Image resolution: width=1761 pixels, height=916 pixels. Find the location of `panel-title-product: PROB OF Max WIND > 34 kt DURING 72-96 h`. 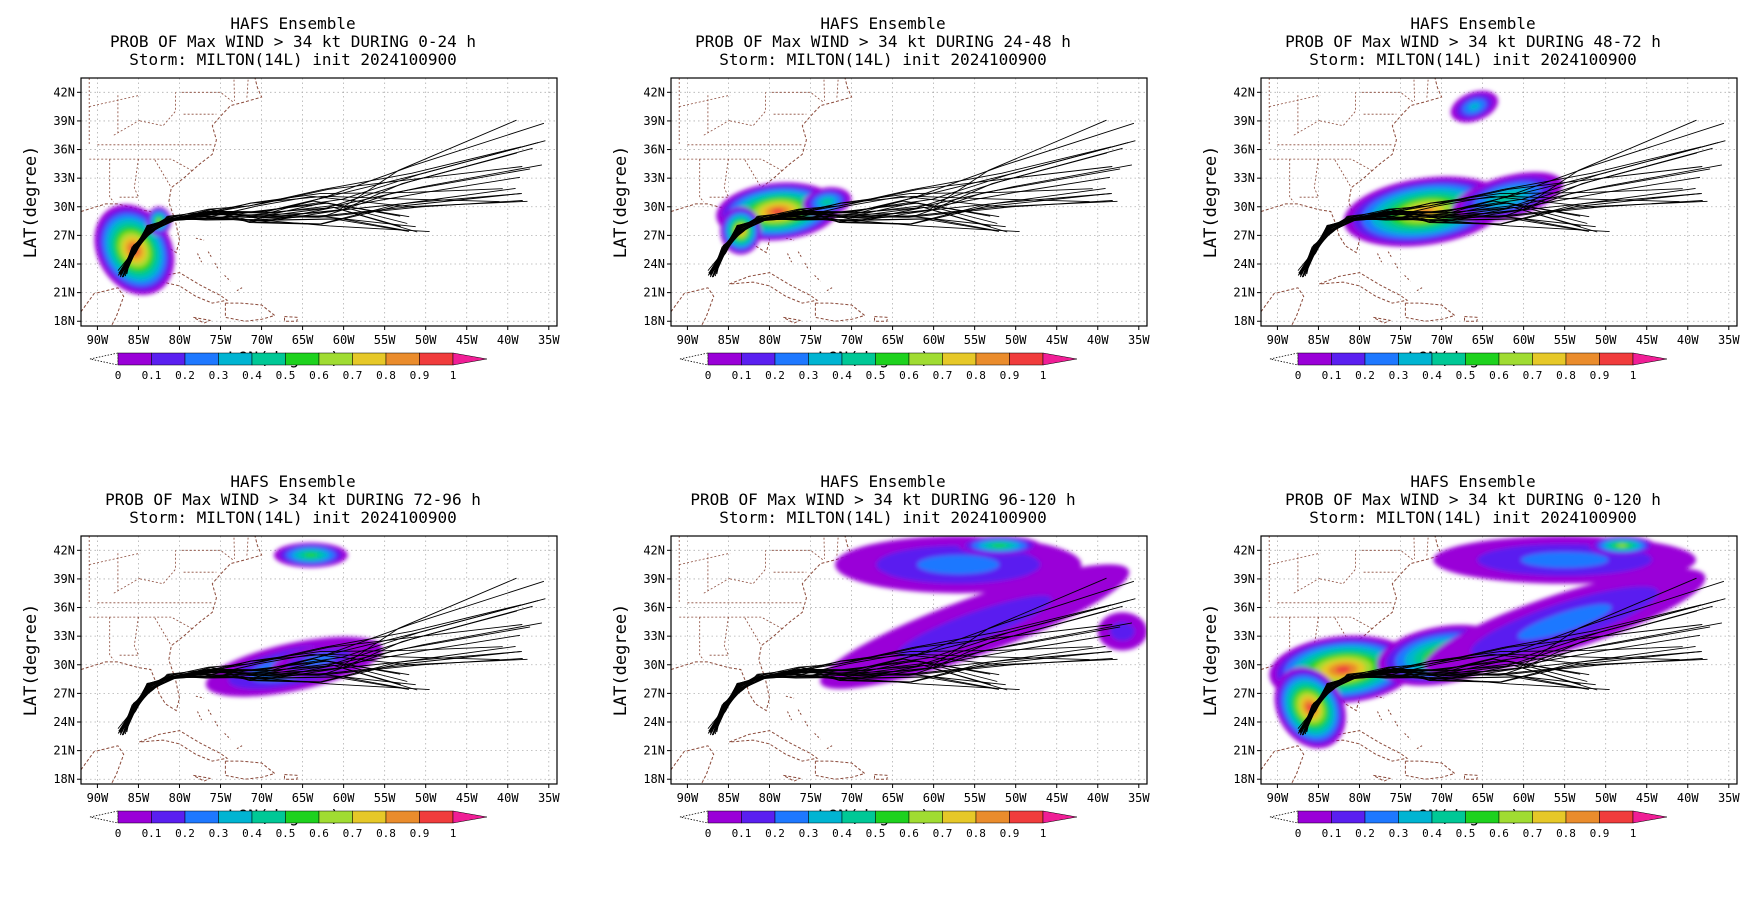

panel-title-product: PROB OF Max WIND > 34 kt DURING 72-96 h is located at coordinates (293, 499).